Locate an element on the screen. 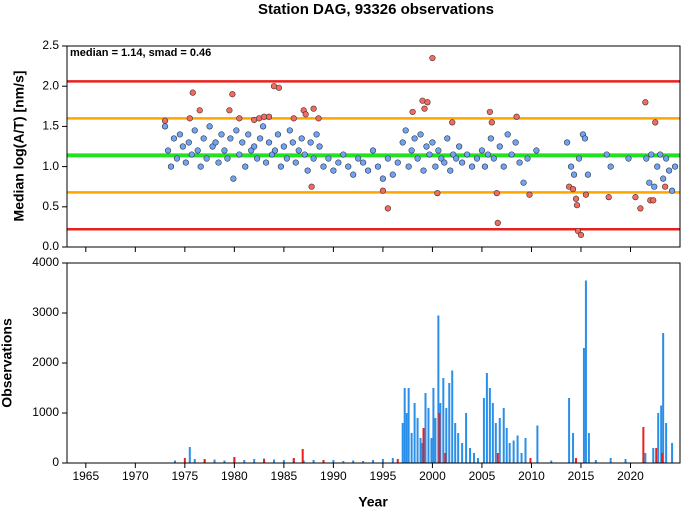 Image resolution: width=685 pixels, height=516 pixels. annotation: median = 1.14, smad = 0.46 is located at coordinates (140, 53).